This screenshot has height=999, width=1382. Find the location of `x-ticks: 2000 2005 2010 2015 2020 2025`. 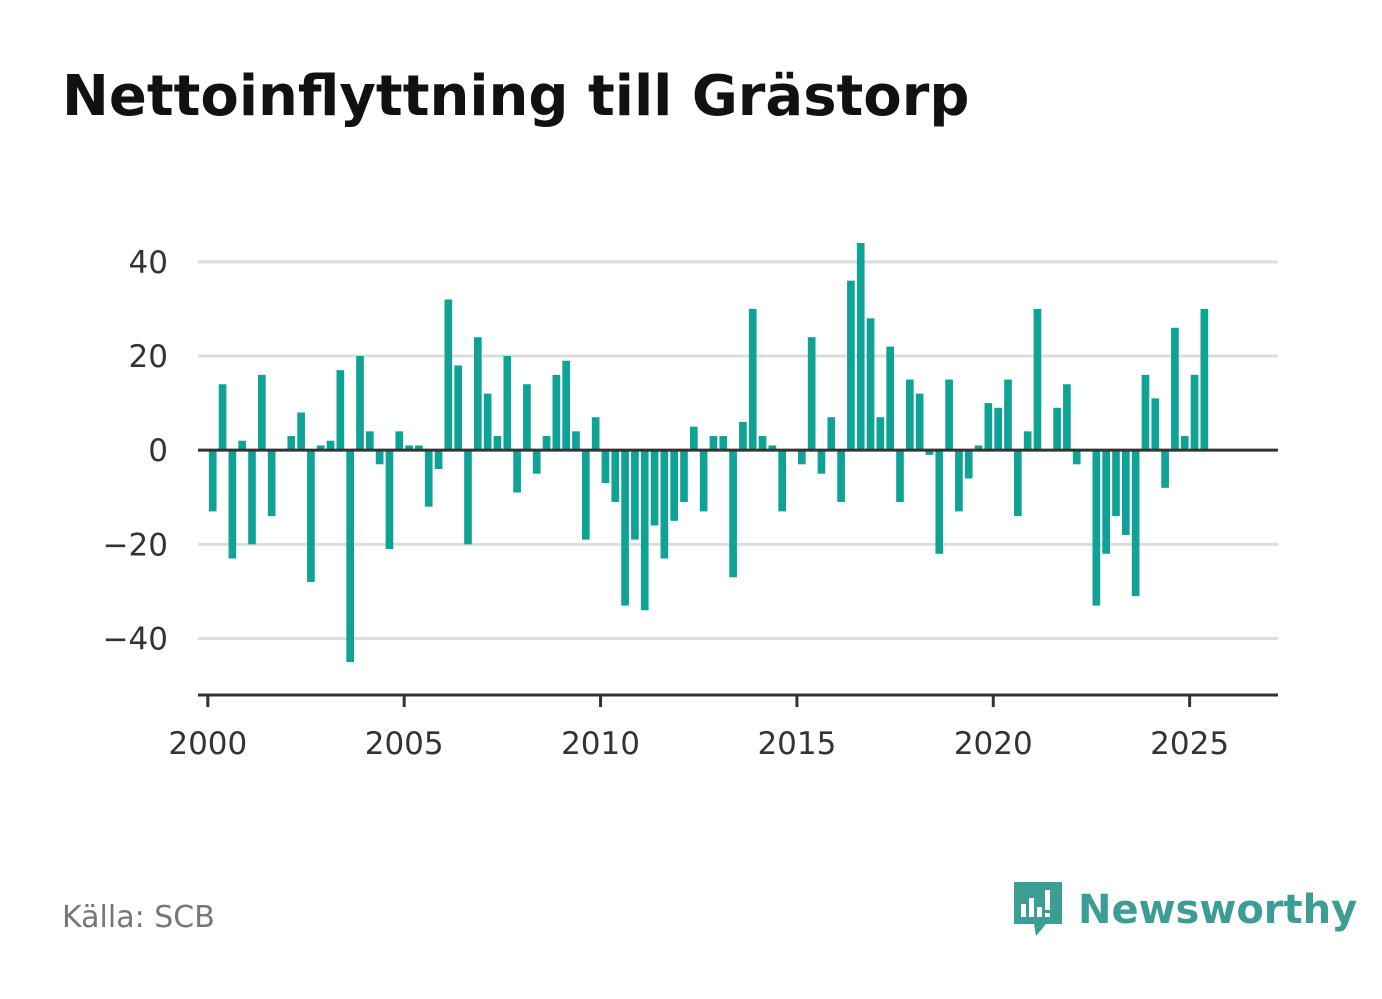

x-ticks: 2000 2005 2010 2015 2020 2025 is located at coordinates (698, 728).